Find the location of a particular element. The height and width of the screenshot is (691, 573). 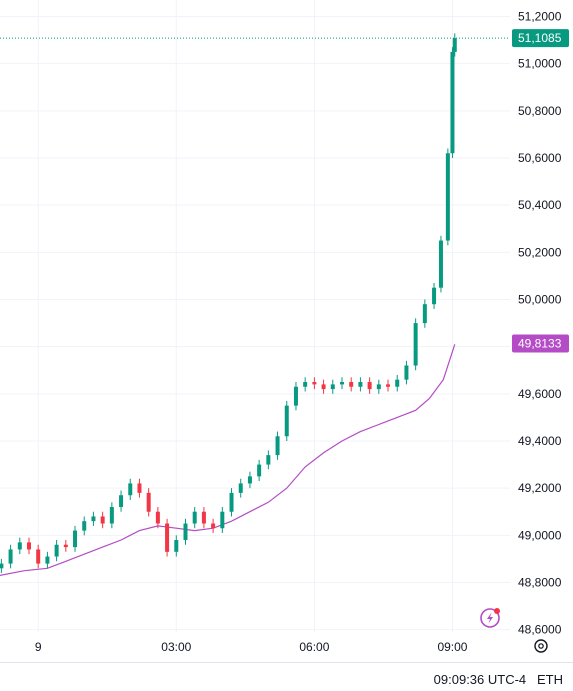

y-tick-label: 50,2000 is located at coordinates (540, 252).